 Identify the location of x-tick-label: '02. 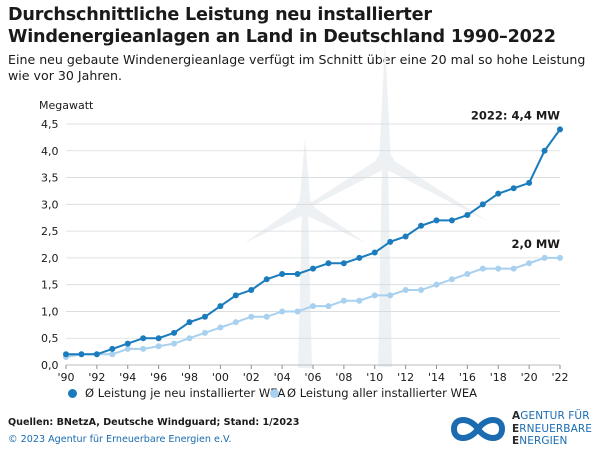
(251, 377).